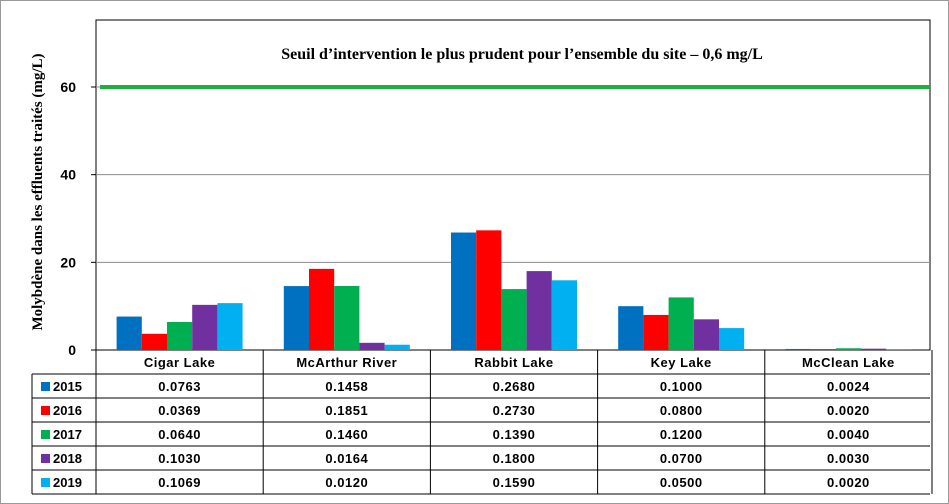 The image size is (949, 504). What do you see at coordinates (72, 350) in the screenshot?
I see `y-tick-label: 0` at bounding box center [72, 350].